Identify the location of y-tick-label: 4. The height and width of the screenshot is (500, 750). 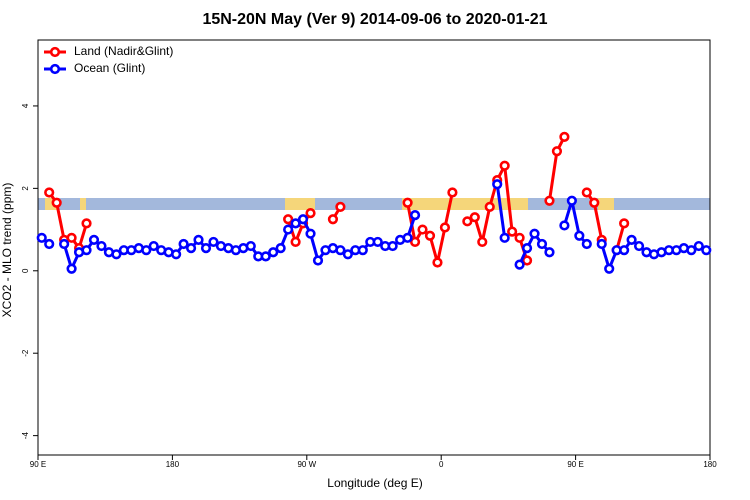
(25, 105).